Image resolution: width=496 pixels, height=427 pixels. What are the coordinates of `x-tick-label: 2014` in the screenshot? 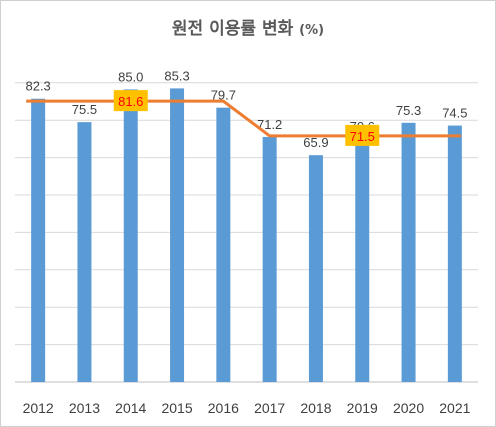 It's located at (130, 408).